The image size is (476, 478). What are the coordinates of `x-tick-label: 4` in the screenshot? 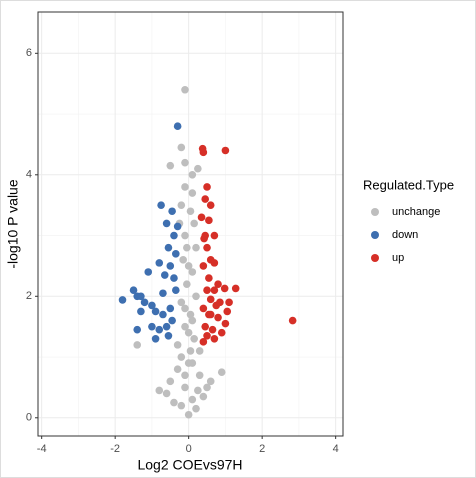 It's located at (336, 449).